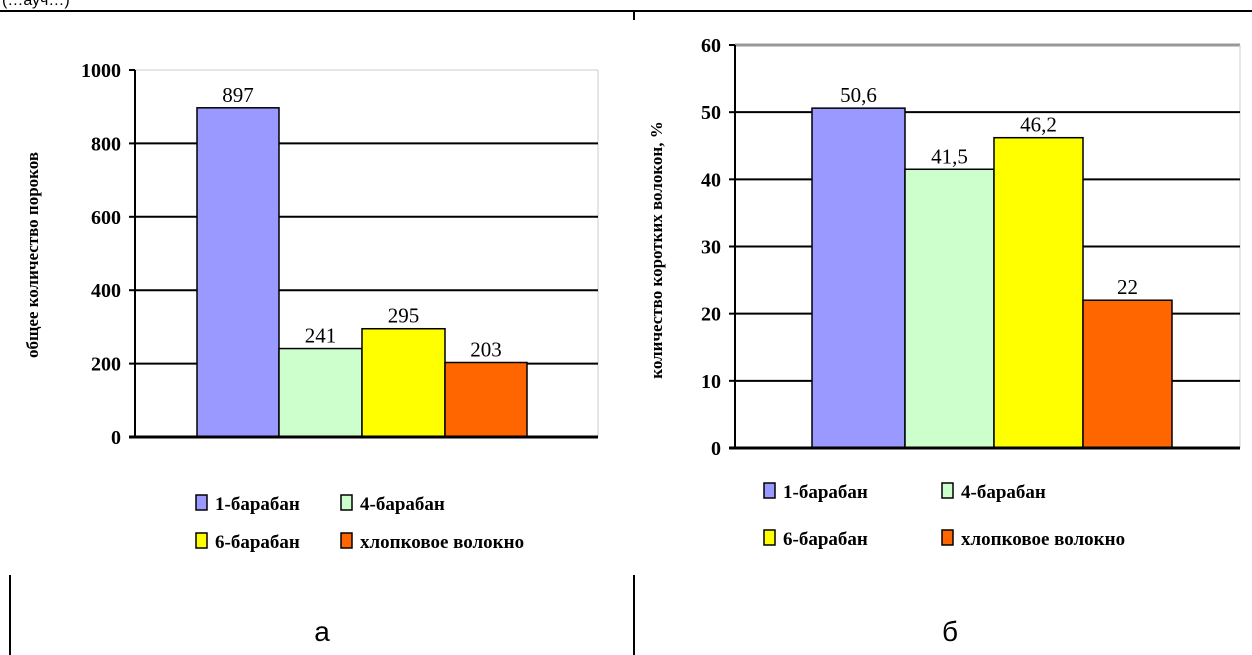 This screenshot has height=655, width=1252. Describe the element at coordinates (949, 156) in the screenshot. I see `b-data-label: 41,5` at that location.